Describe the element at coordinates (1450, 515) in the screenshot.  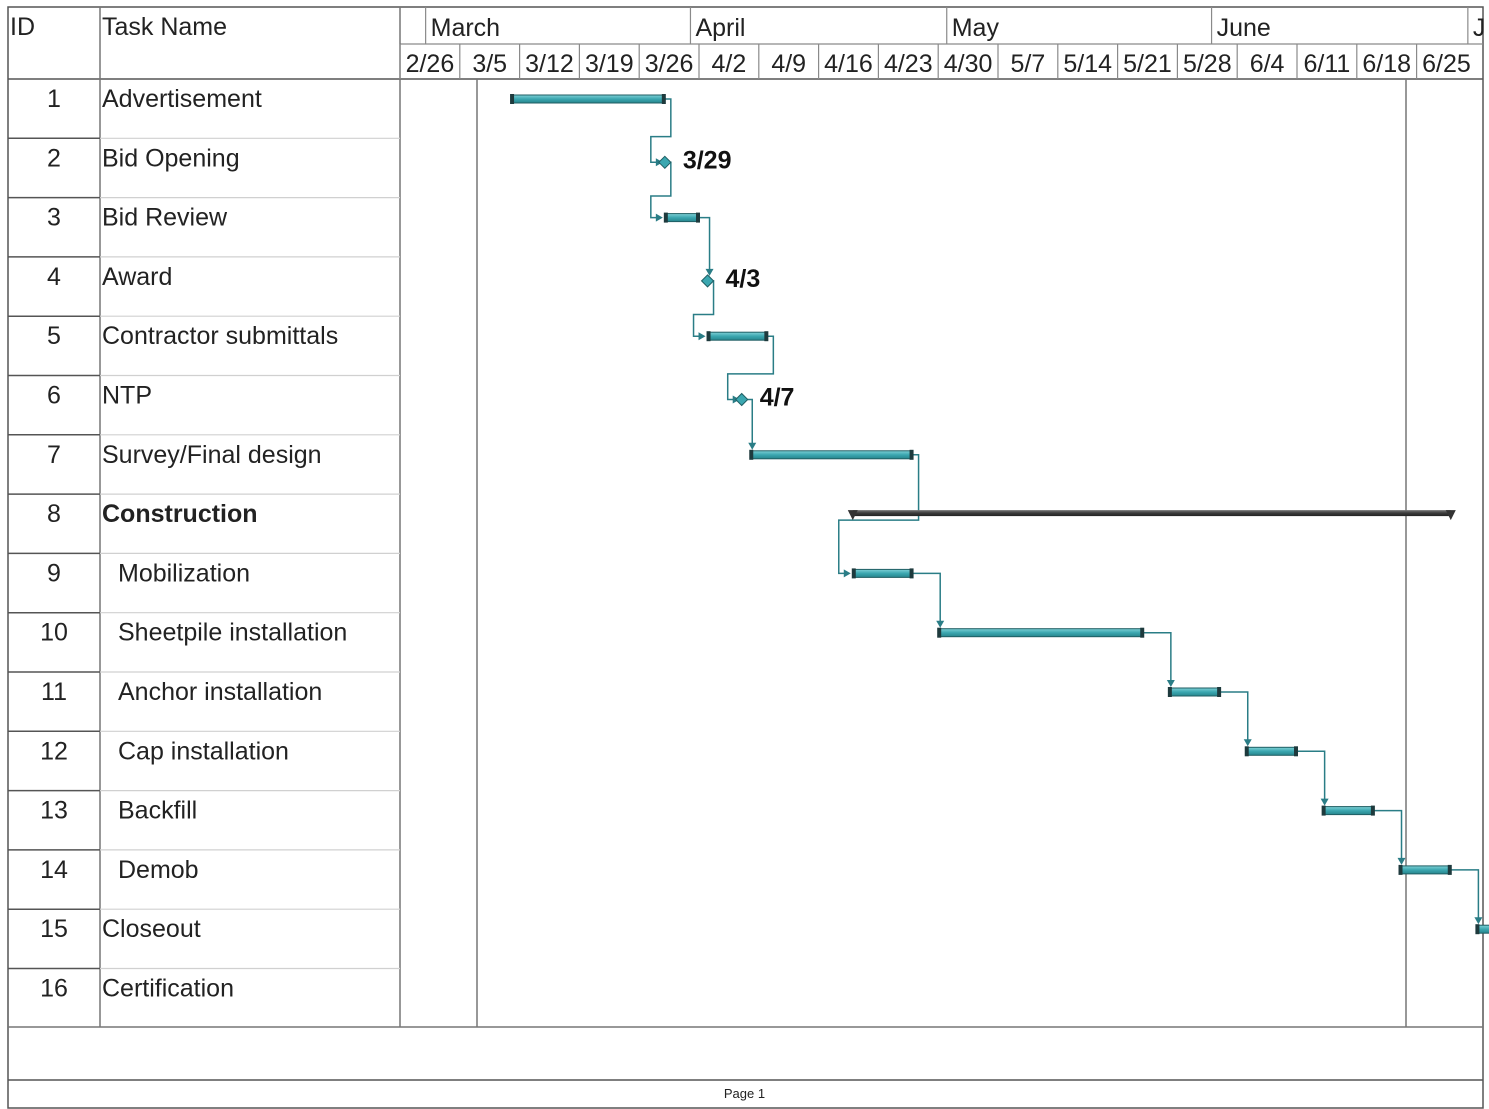
I see `summary-end-marker` at that location.